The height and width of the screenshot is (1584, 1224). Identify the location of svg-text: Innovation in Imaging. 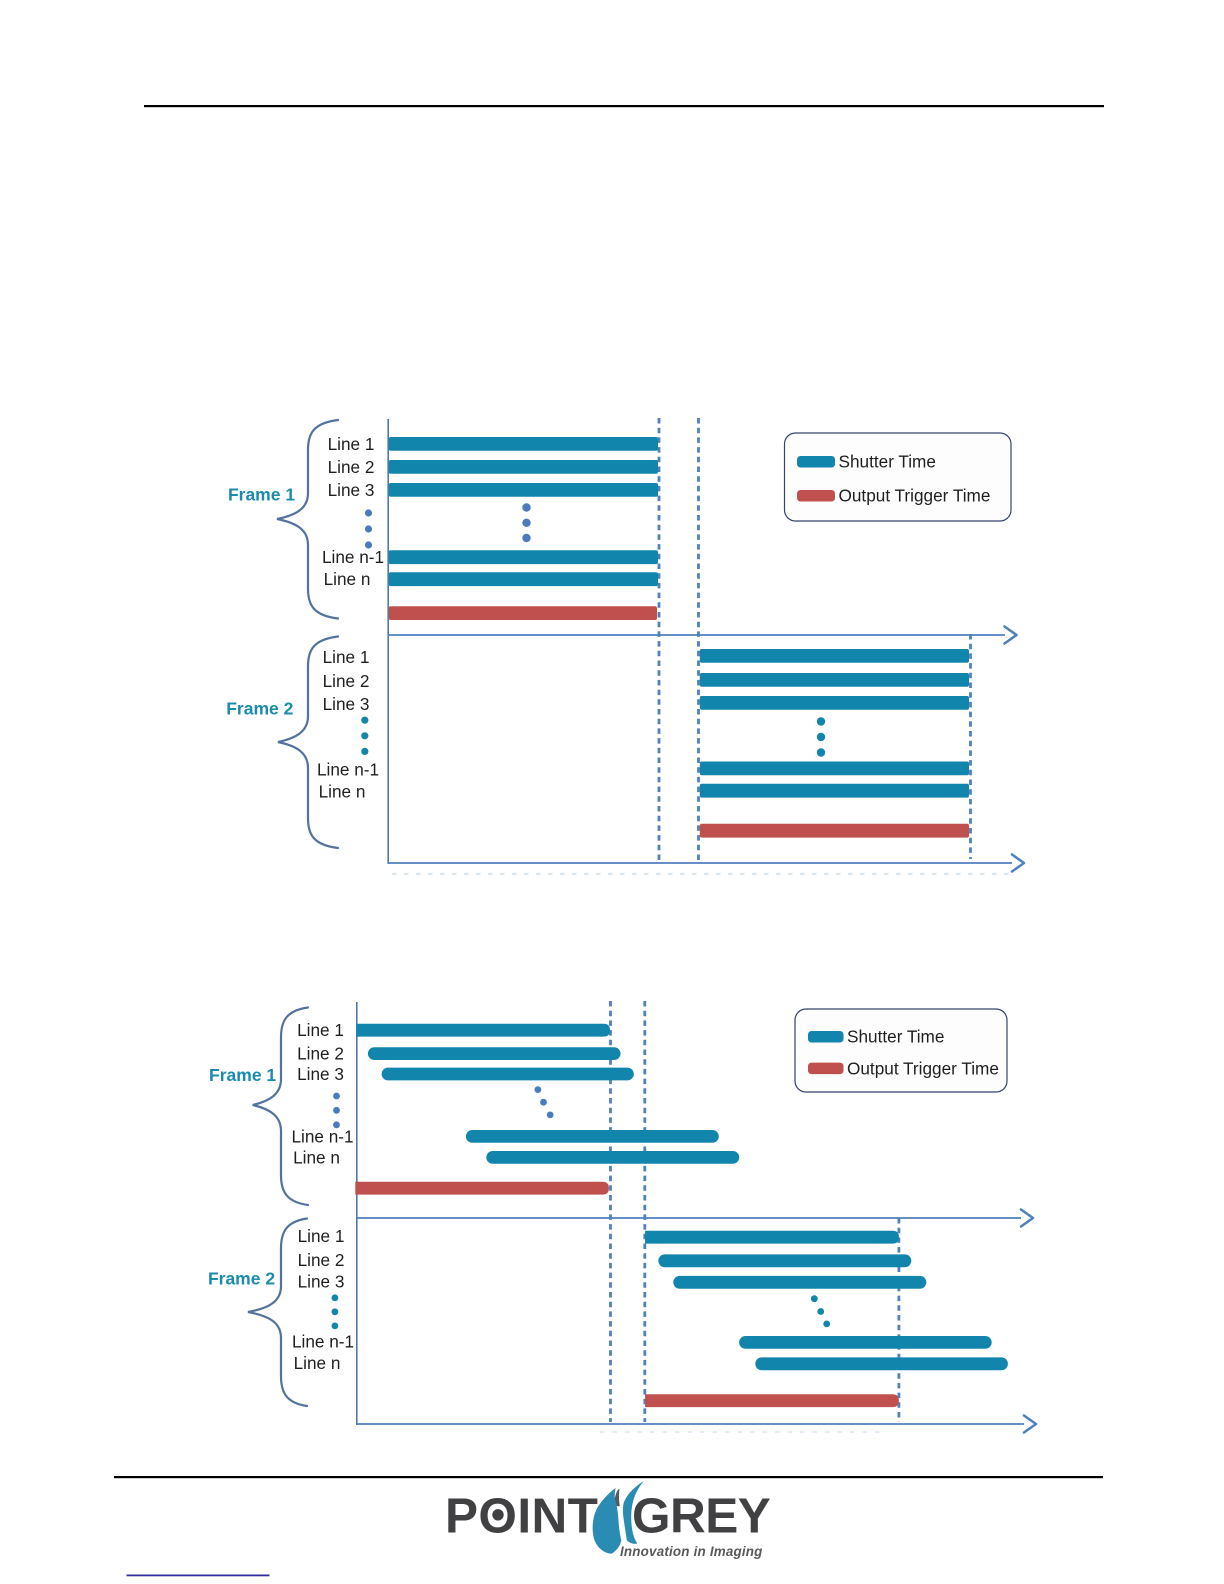
(691, 1551).